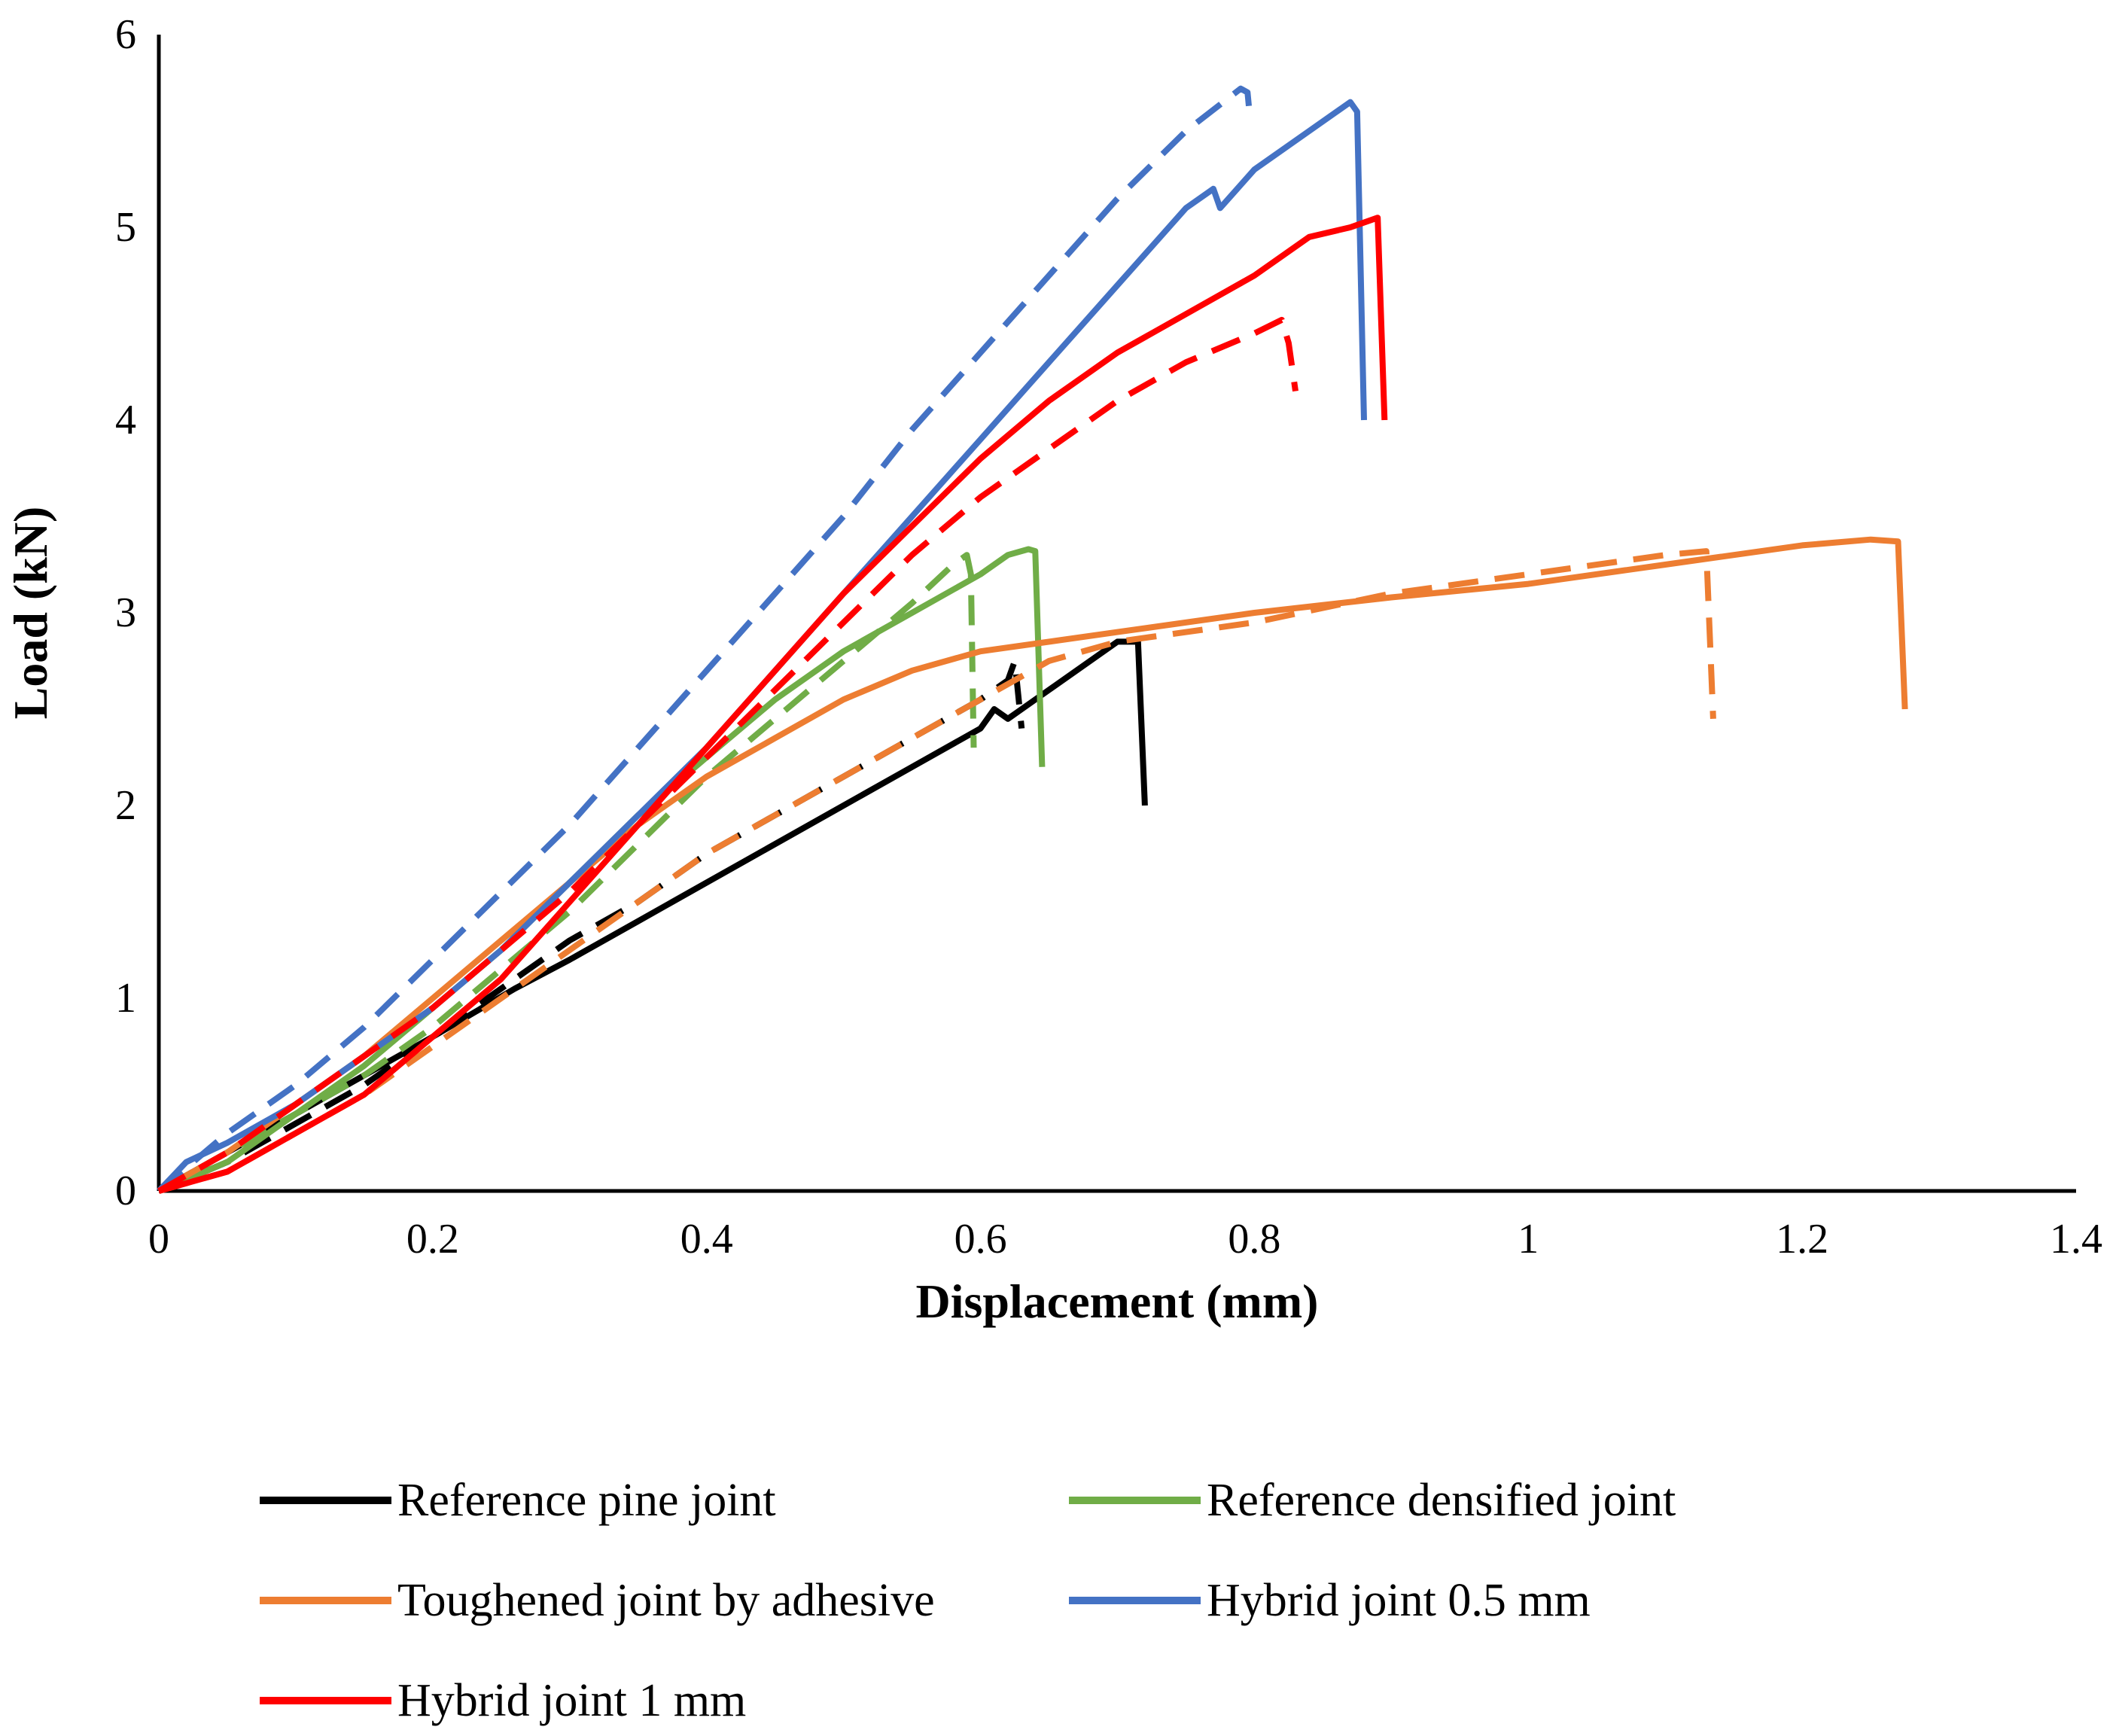 This screenshot has width=2119, height=1736. Describe the element at coordinates (1117, 1302) in the screenshot. I see `x-axis-title: Displacement (mm)` at that location.